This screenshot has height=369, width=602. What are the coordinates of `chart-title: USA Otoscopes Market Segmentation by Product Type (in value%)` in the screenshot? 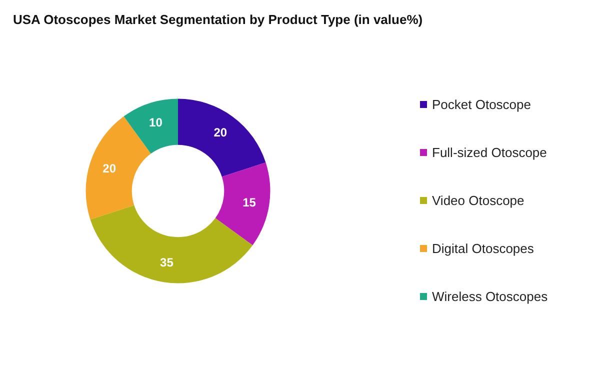 It's located at (218, 19).